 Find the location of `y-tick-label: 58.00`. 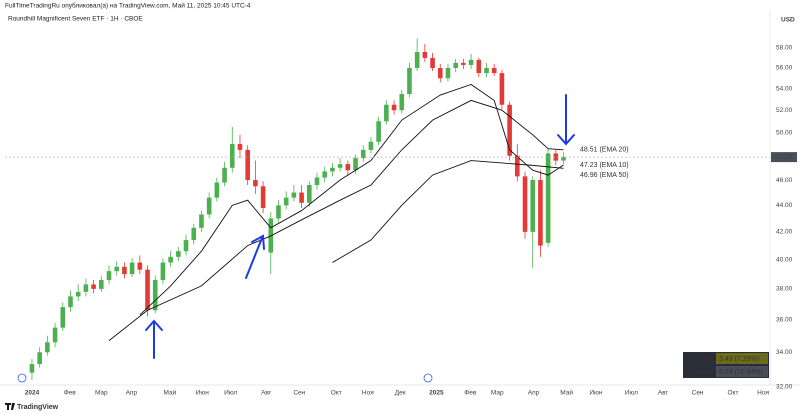

y-tick-label: 58.00 is located at coordinates (784, 48).